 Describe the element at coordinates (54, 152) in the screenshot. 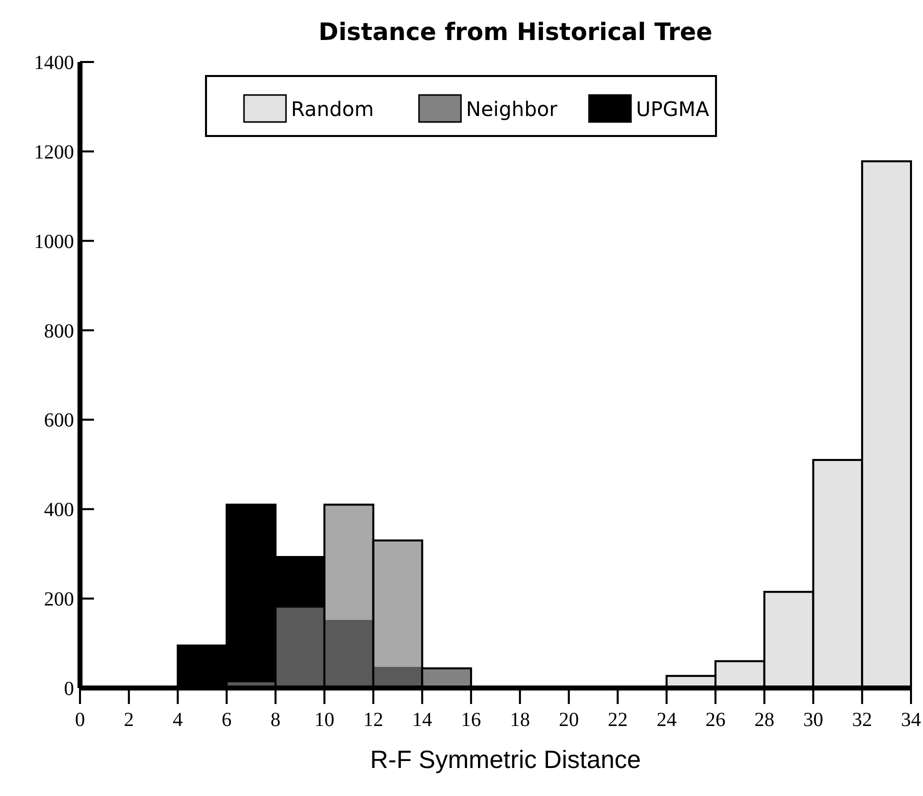

I see `y-tick-label: 1200` at that location.